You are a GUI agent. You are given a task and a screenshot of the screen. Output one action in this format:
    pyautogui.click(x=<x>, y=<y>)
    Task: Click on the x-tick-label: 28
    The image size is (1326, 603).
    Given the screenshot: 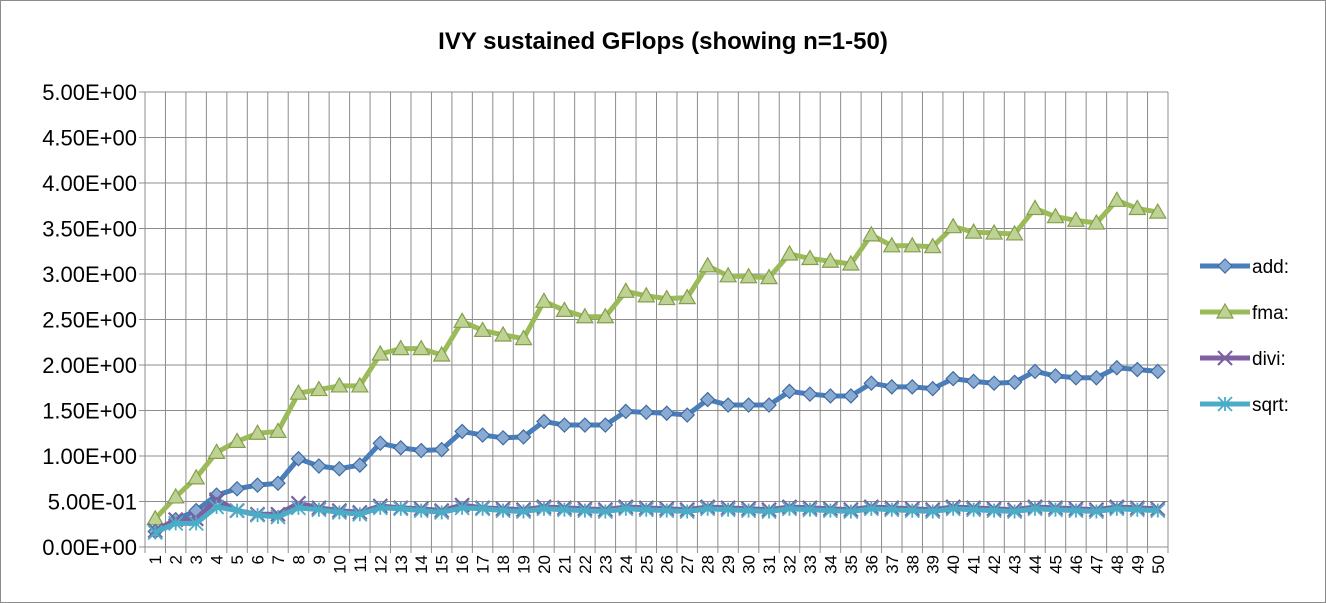 What is the action you would take?
    pyautogui.click(x=708, y=564)
    